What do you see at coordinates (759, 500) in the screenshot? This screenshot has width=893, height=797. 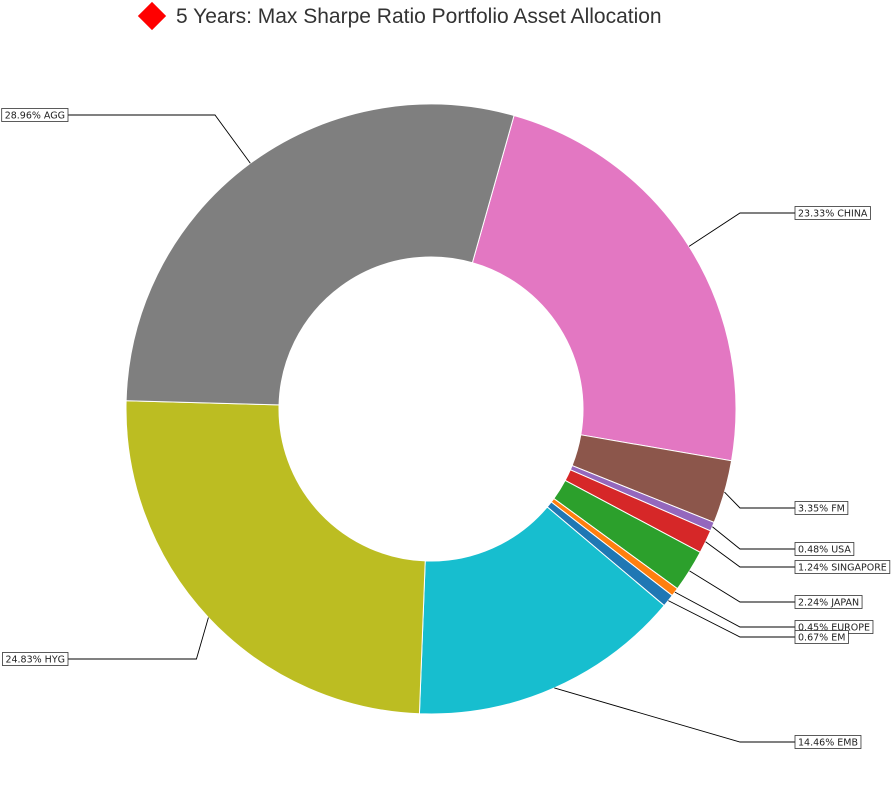 I see `leader-line-fm` at bounding box center [759, 500].